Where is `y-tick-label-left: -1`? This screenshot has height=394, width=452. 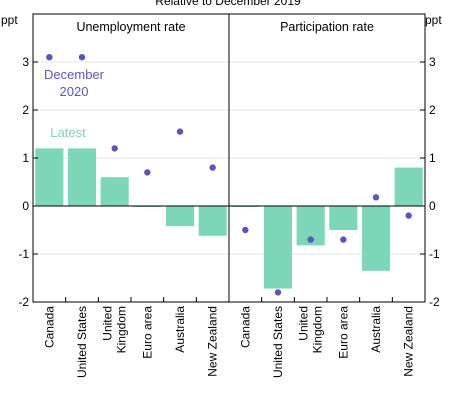
y-tick-label-left: -1 is located at coordinates (23, 254).